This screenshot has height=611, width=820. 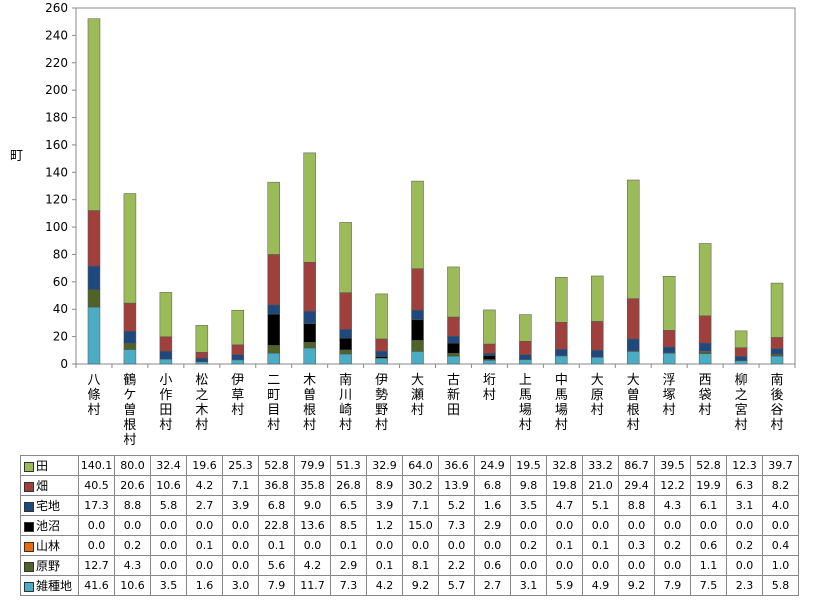 What do you see at coordinates (17, 156) in the screenshot?
I see `y-axis-label: 町` at bounding box center [17, 156].